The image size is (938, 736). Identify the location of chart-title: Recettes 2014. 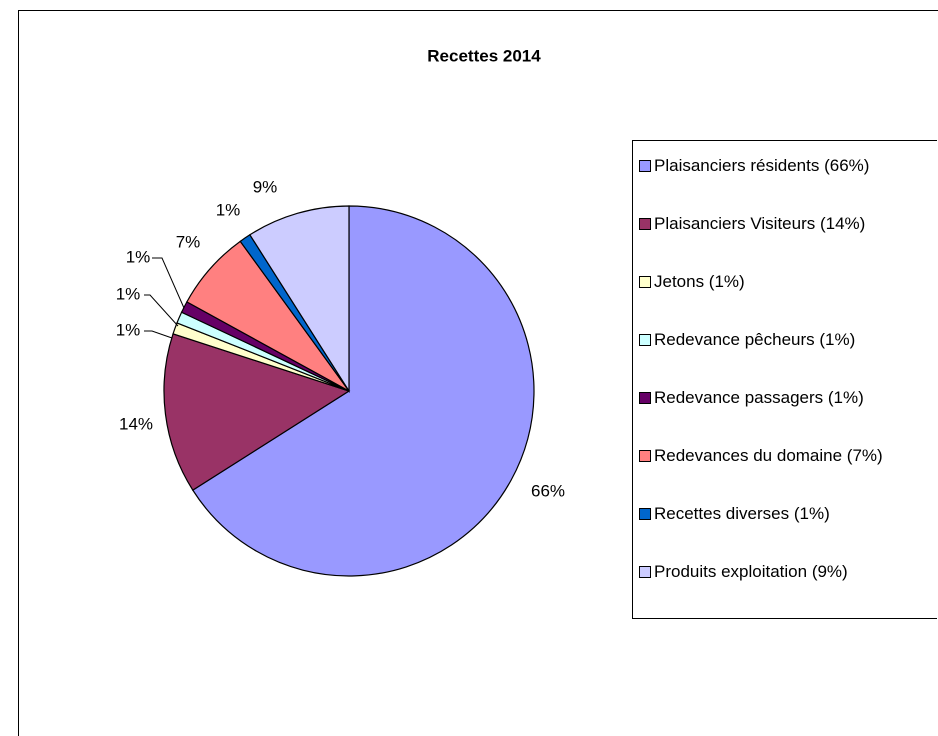
(484, 55).